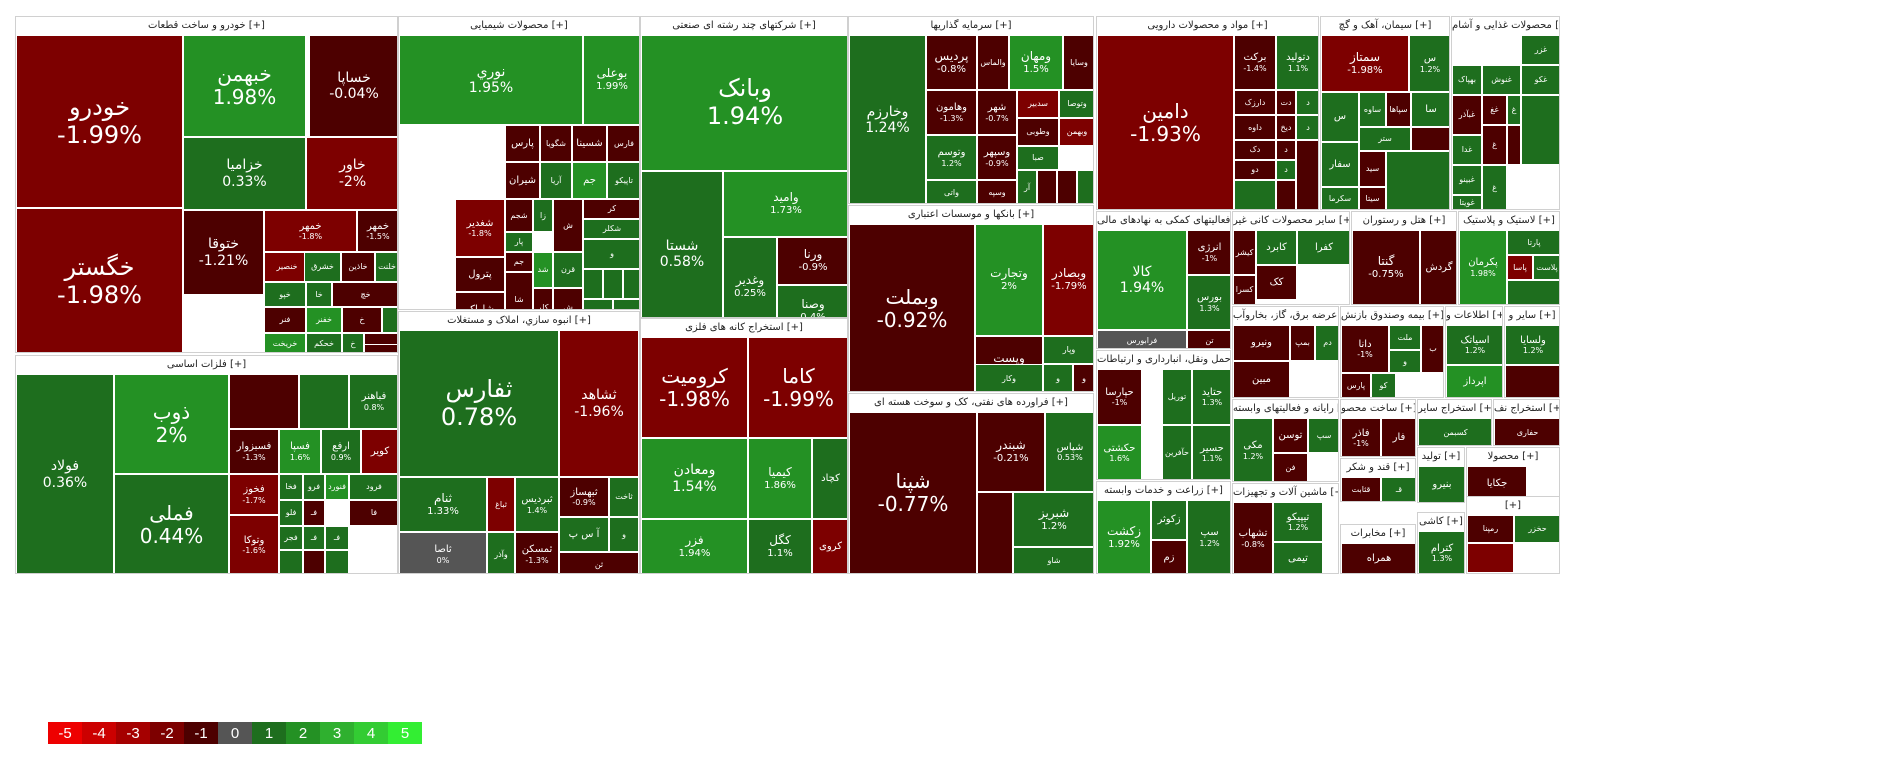 The height and width of the screenshot is (767, 1893). Describe the element at coordinates (1514, 110) in the screenshot. I see `tile-11-6: غ` at that location.